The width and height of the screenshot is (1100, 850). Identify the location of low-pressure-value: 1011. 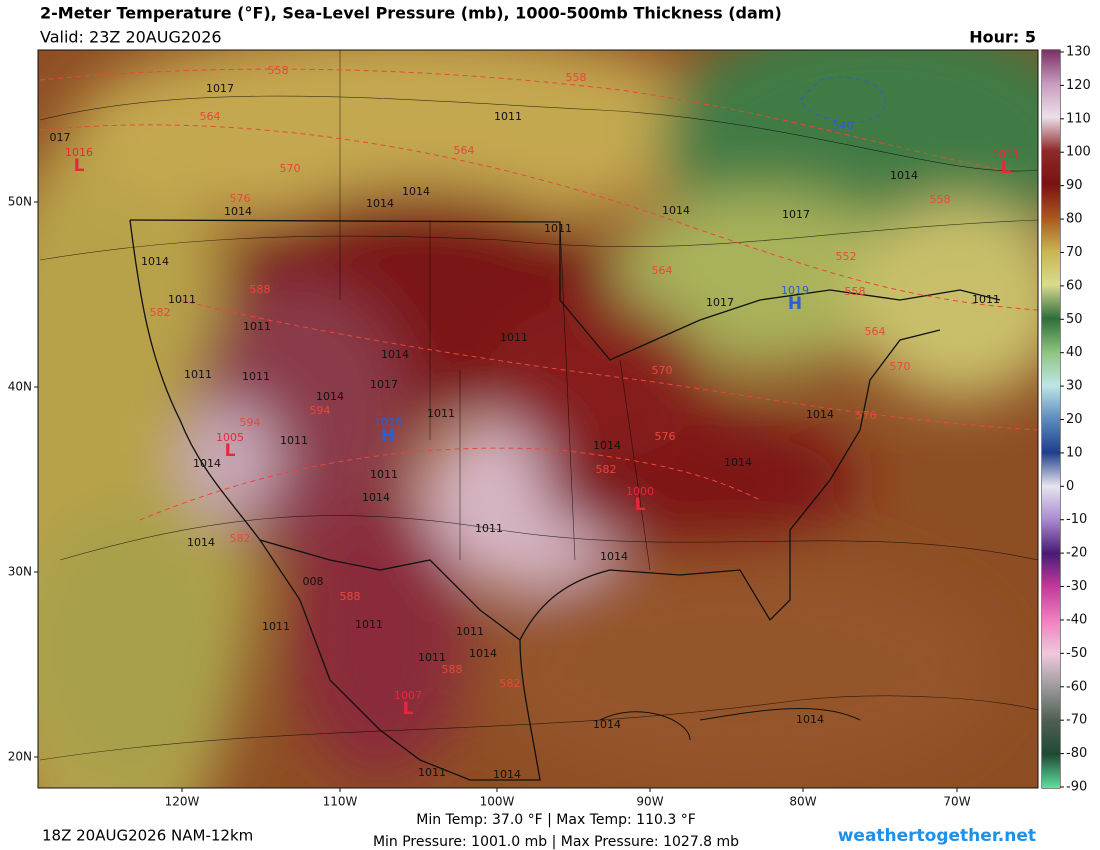
(1006, 154).